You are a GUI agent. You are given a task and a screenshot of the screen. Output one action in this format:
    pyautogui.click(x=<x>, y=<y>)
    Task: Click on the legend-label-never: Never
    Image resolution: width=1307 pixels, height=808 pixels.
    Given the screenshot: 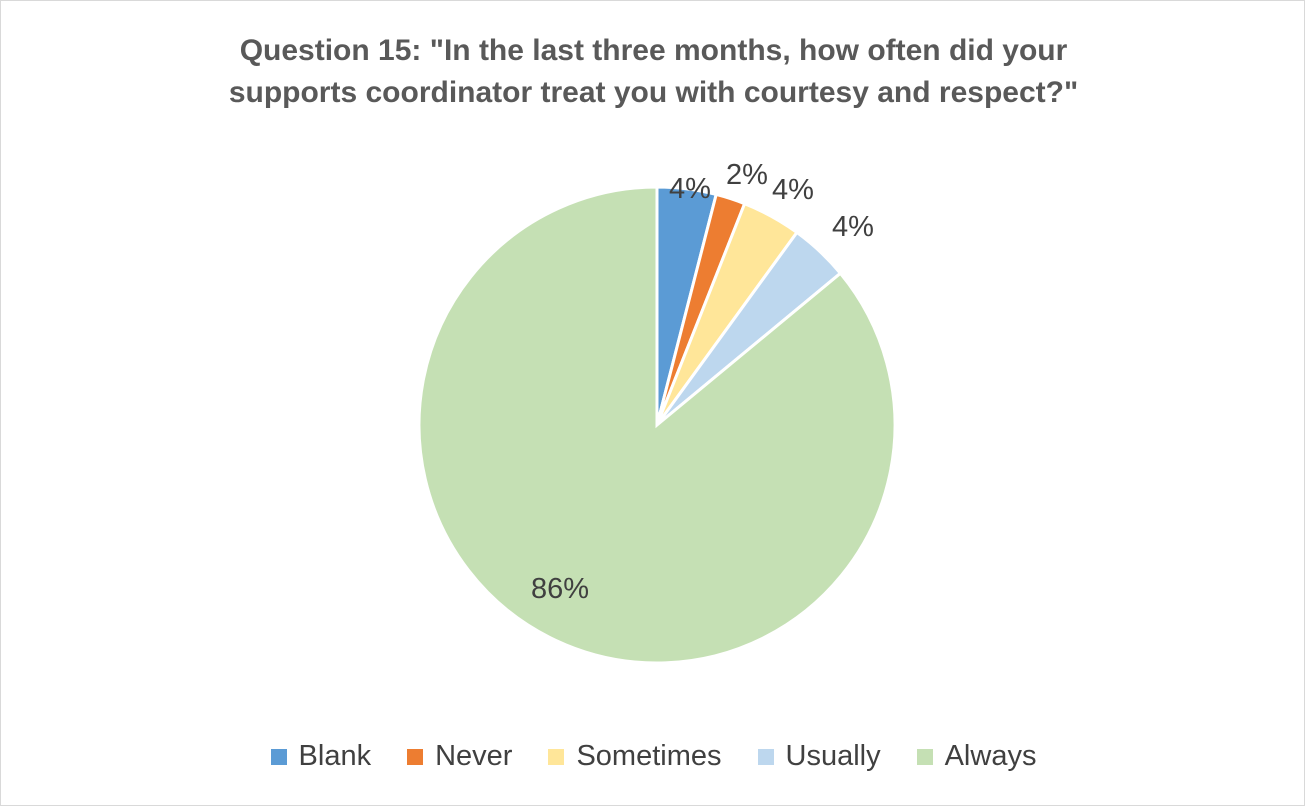 What is the action you would take?
    pyautogui.click(x=474, y=756)
    